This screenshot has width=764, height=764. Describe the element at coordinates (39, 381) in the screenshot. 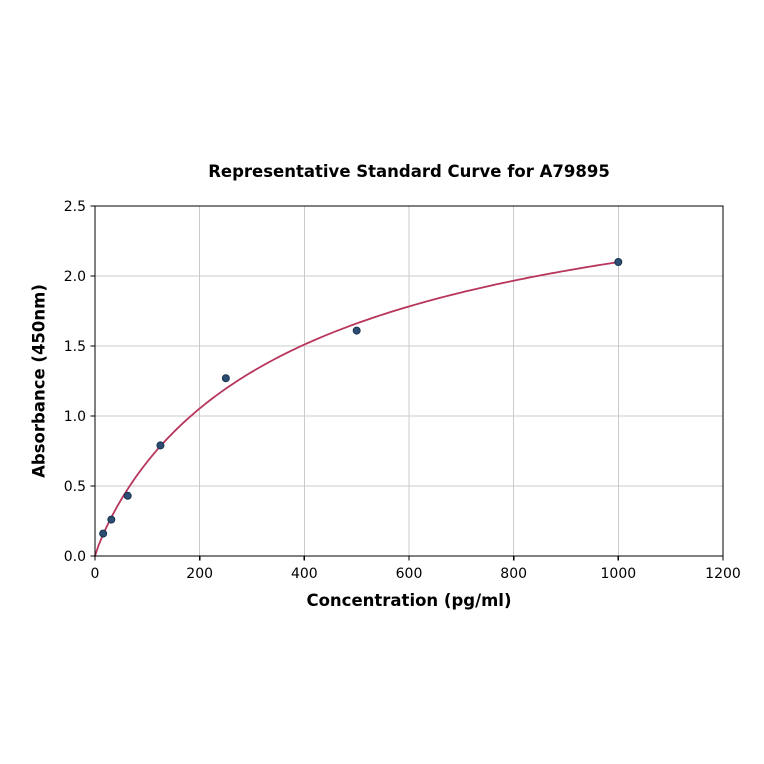

I see `y-axis-label: Absorbance (450nm)` at that location.